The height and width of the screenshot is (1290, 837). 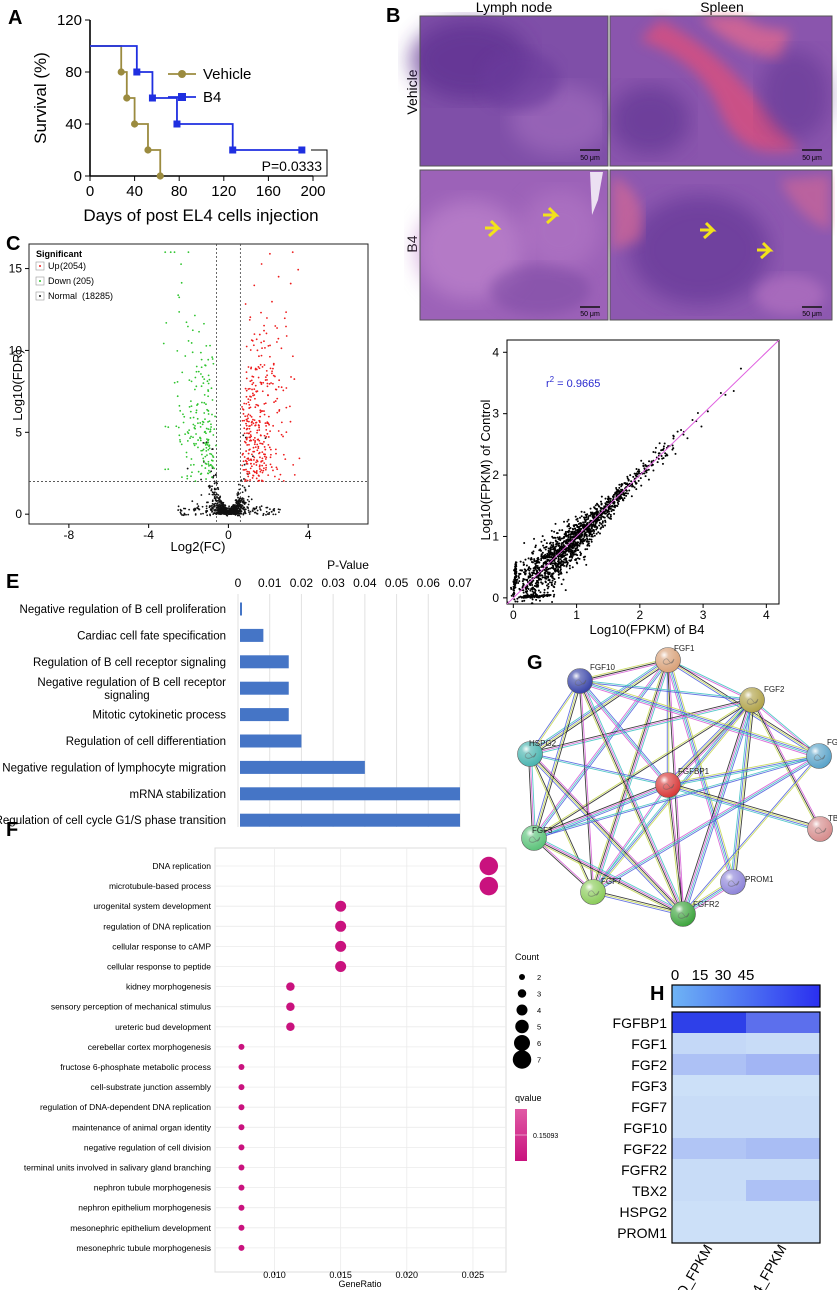 I want to click on f-category-label: microtubule-based process, so click(x=160, y=886).